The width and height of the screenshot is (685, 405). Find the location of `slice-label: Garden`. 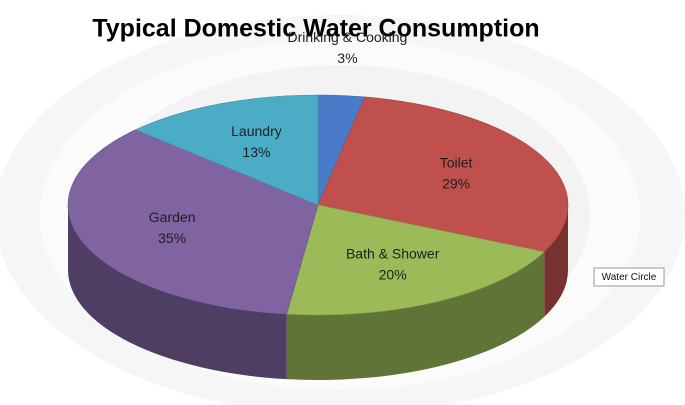

slice-label: Garden is located at coordinates (172, 217).